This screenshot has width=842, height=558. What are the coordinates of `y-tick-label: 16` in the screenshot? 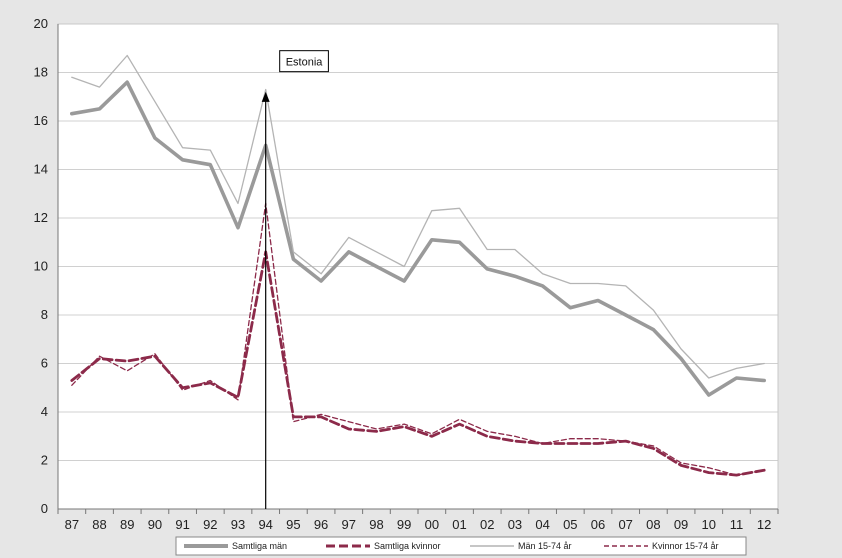 It's located at (41, 120).